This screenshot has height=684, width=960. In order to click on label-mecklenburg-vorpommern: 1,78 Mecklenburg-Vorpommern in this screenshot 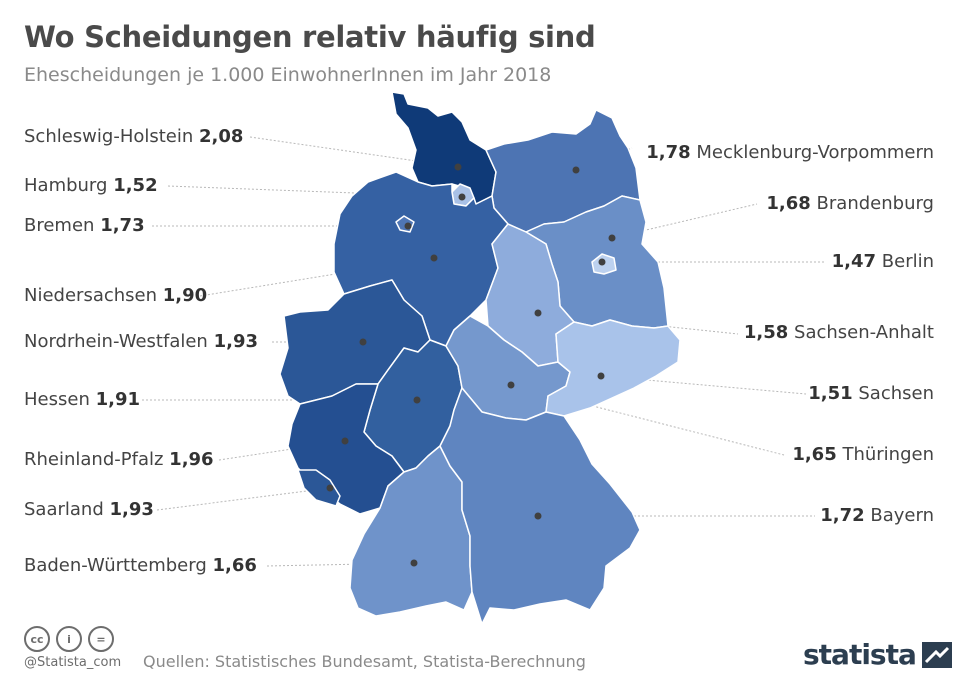, I will do `click(790, 152)`.